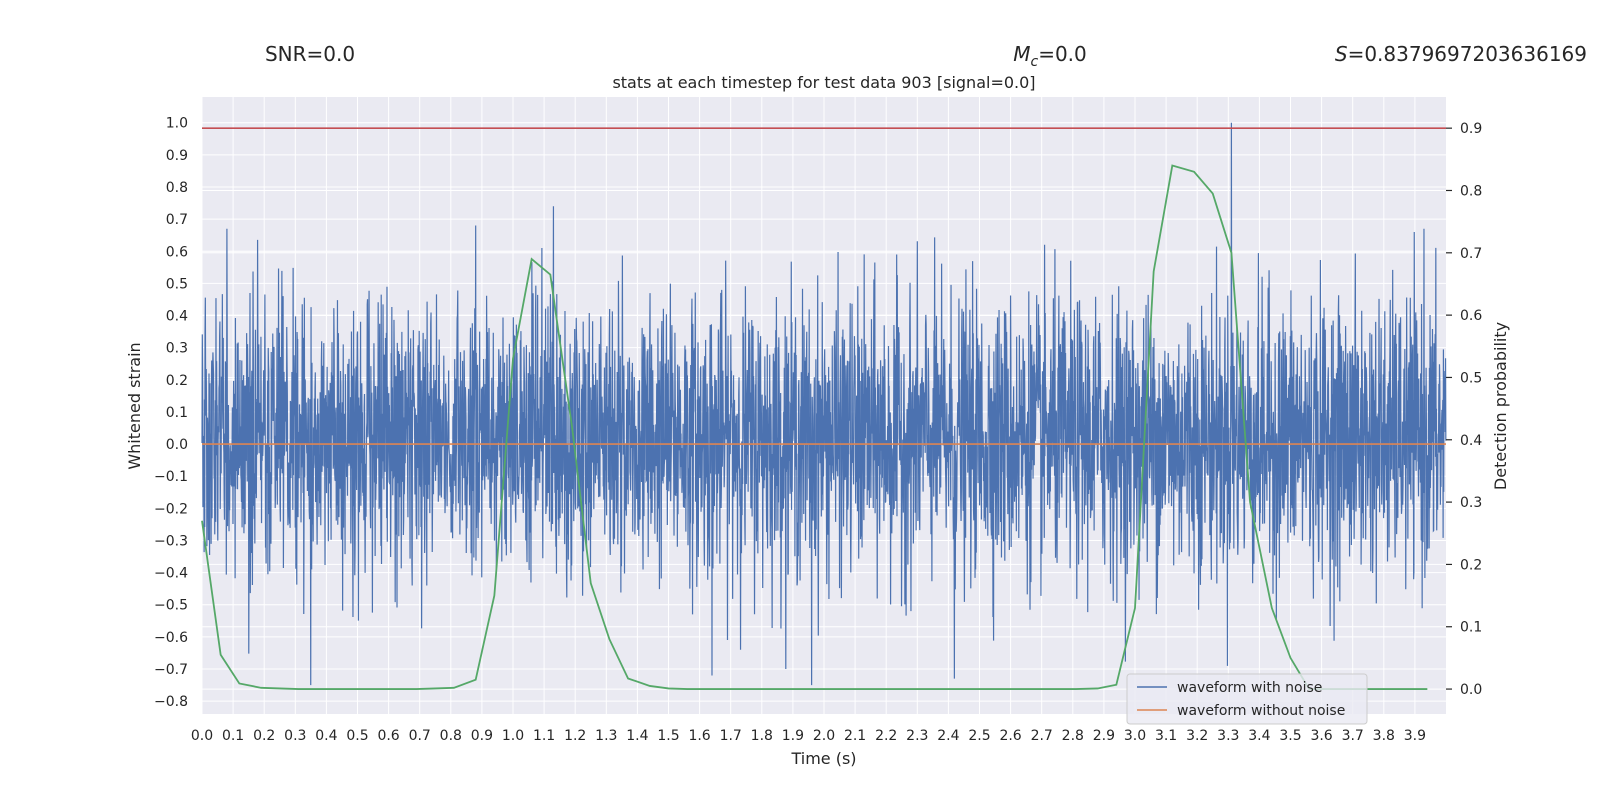  What do you see at coordinates (264, 736) in the screenshot?
I see `x-tick-label: 0.2` at bounding box center [264, 736].